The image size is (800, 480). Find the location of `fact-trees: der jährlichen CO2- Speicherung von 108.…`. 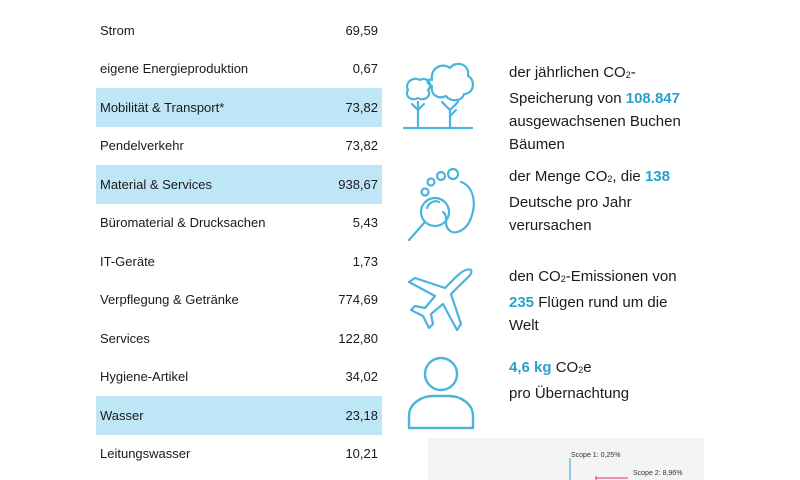

fact-trees: der jährlichen CO2- Speicherung von 108.… is located at coordinates (595, 108).